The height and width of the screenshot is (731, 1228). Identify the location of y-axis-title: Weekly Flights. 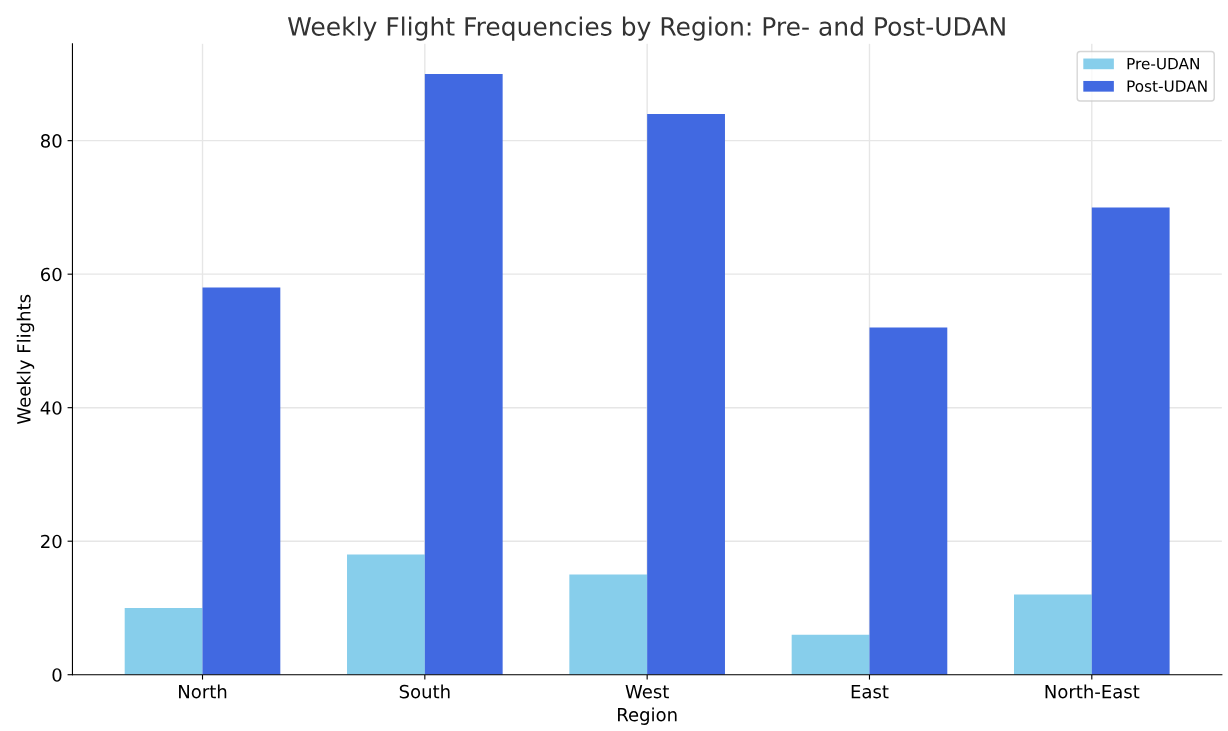
(25, 359).